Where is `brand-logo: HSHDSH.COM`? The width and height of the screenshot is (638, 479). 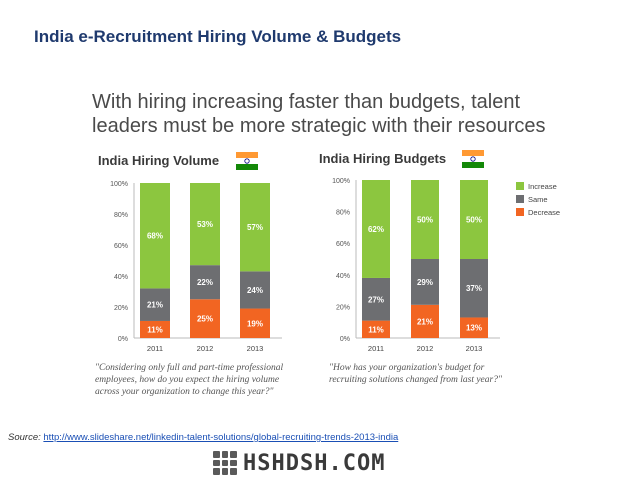 brand-logo: HSHDSH.COM is located at coordinates (299, 463).